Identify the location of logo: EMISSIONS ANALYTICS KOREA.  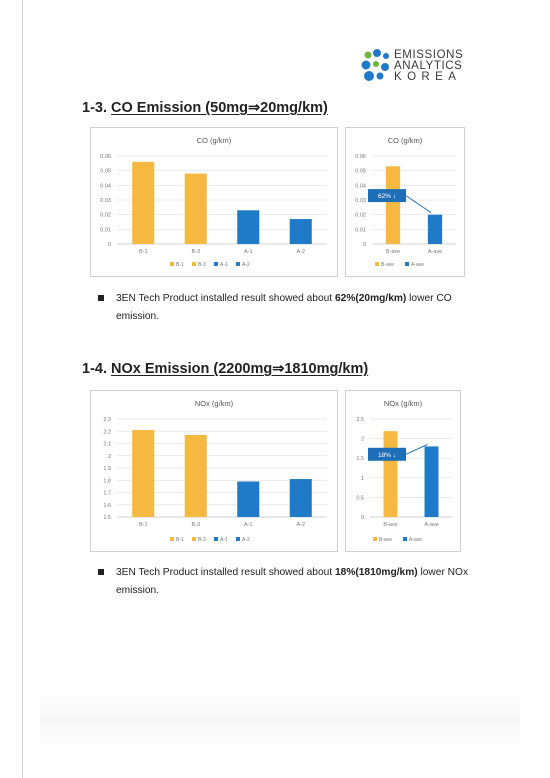
(420, 66).